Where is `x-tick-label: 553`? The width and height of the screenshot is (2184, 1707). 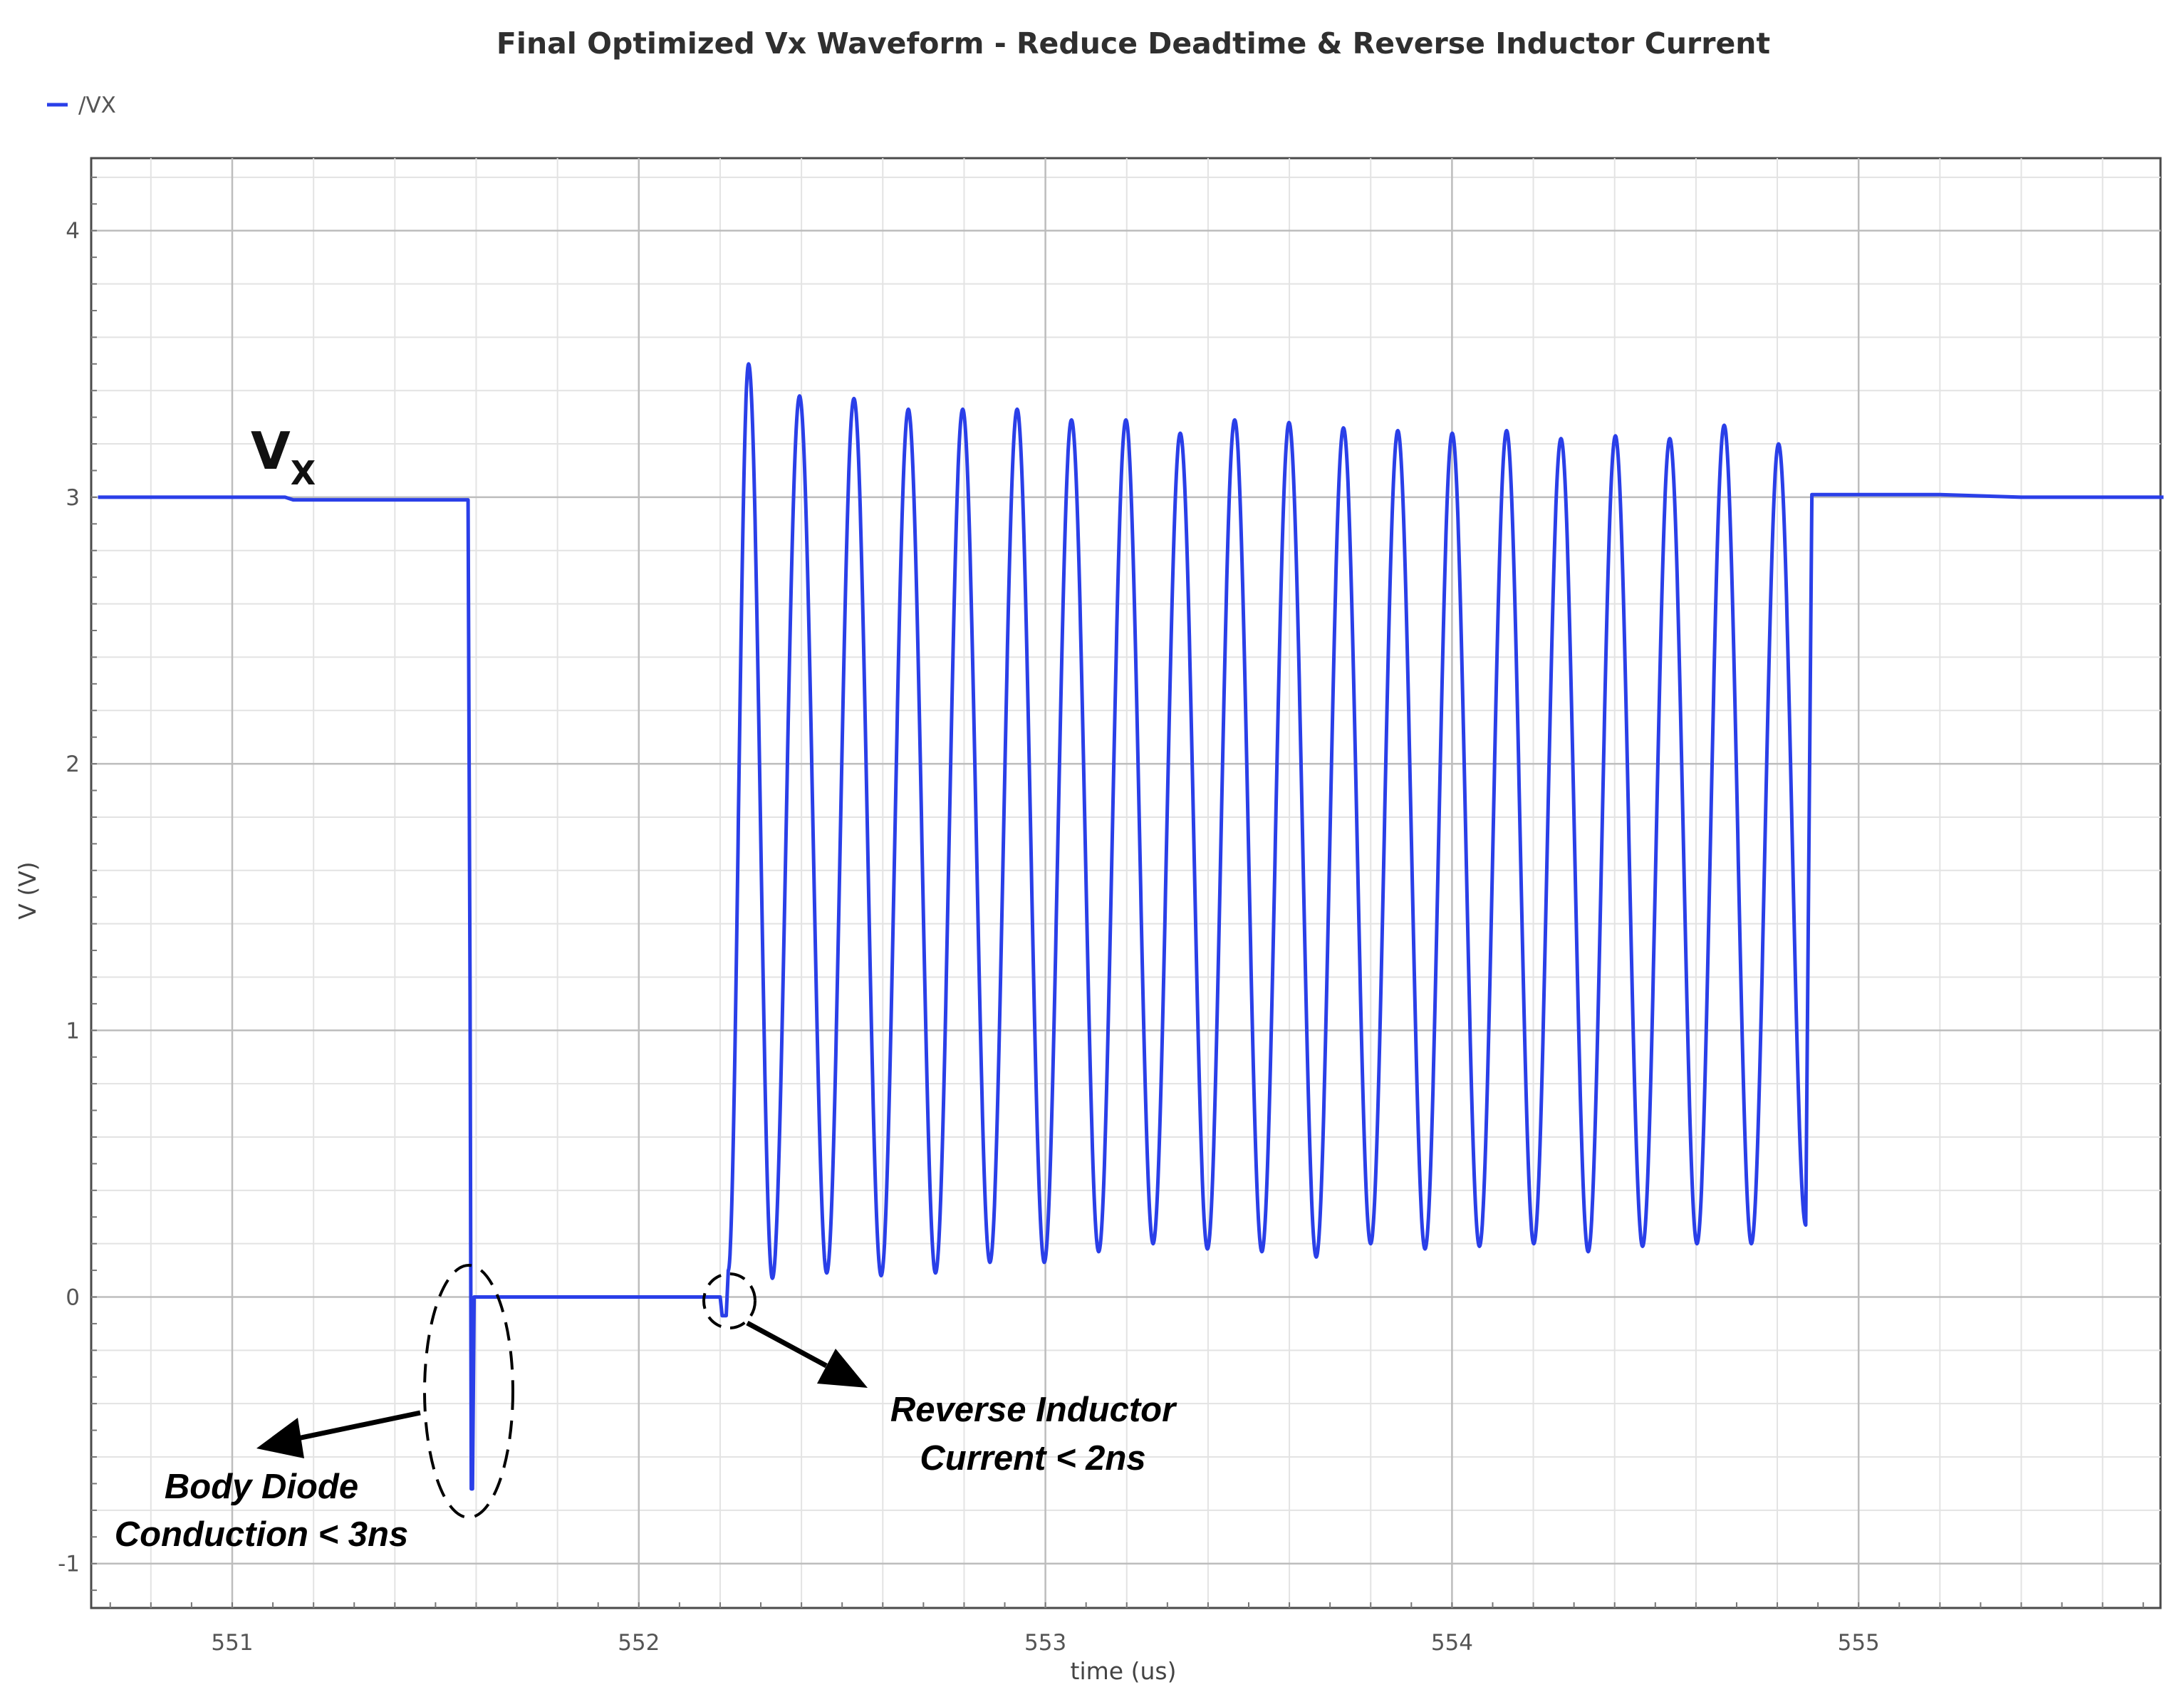 x-tick-label: 553 is located at coordinates (1045, 1643).